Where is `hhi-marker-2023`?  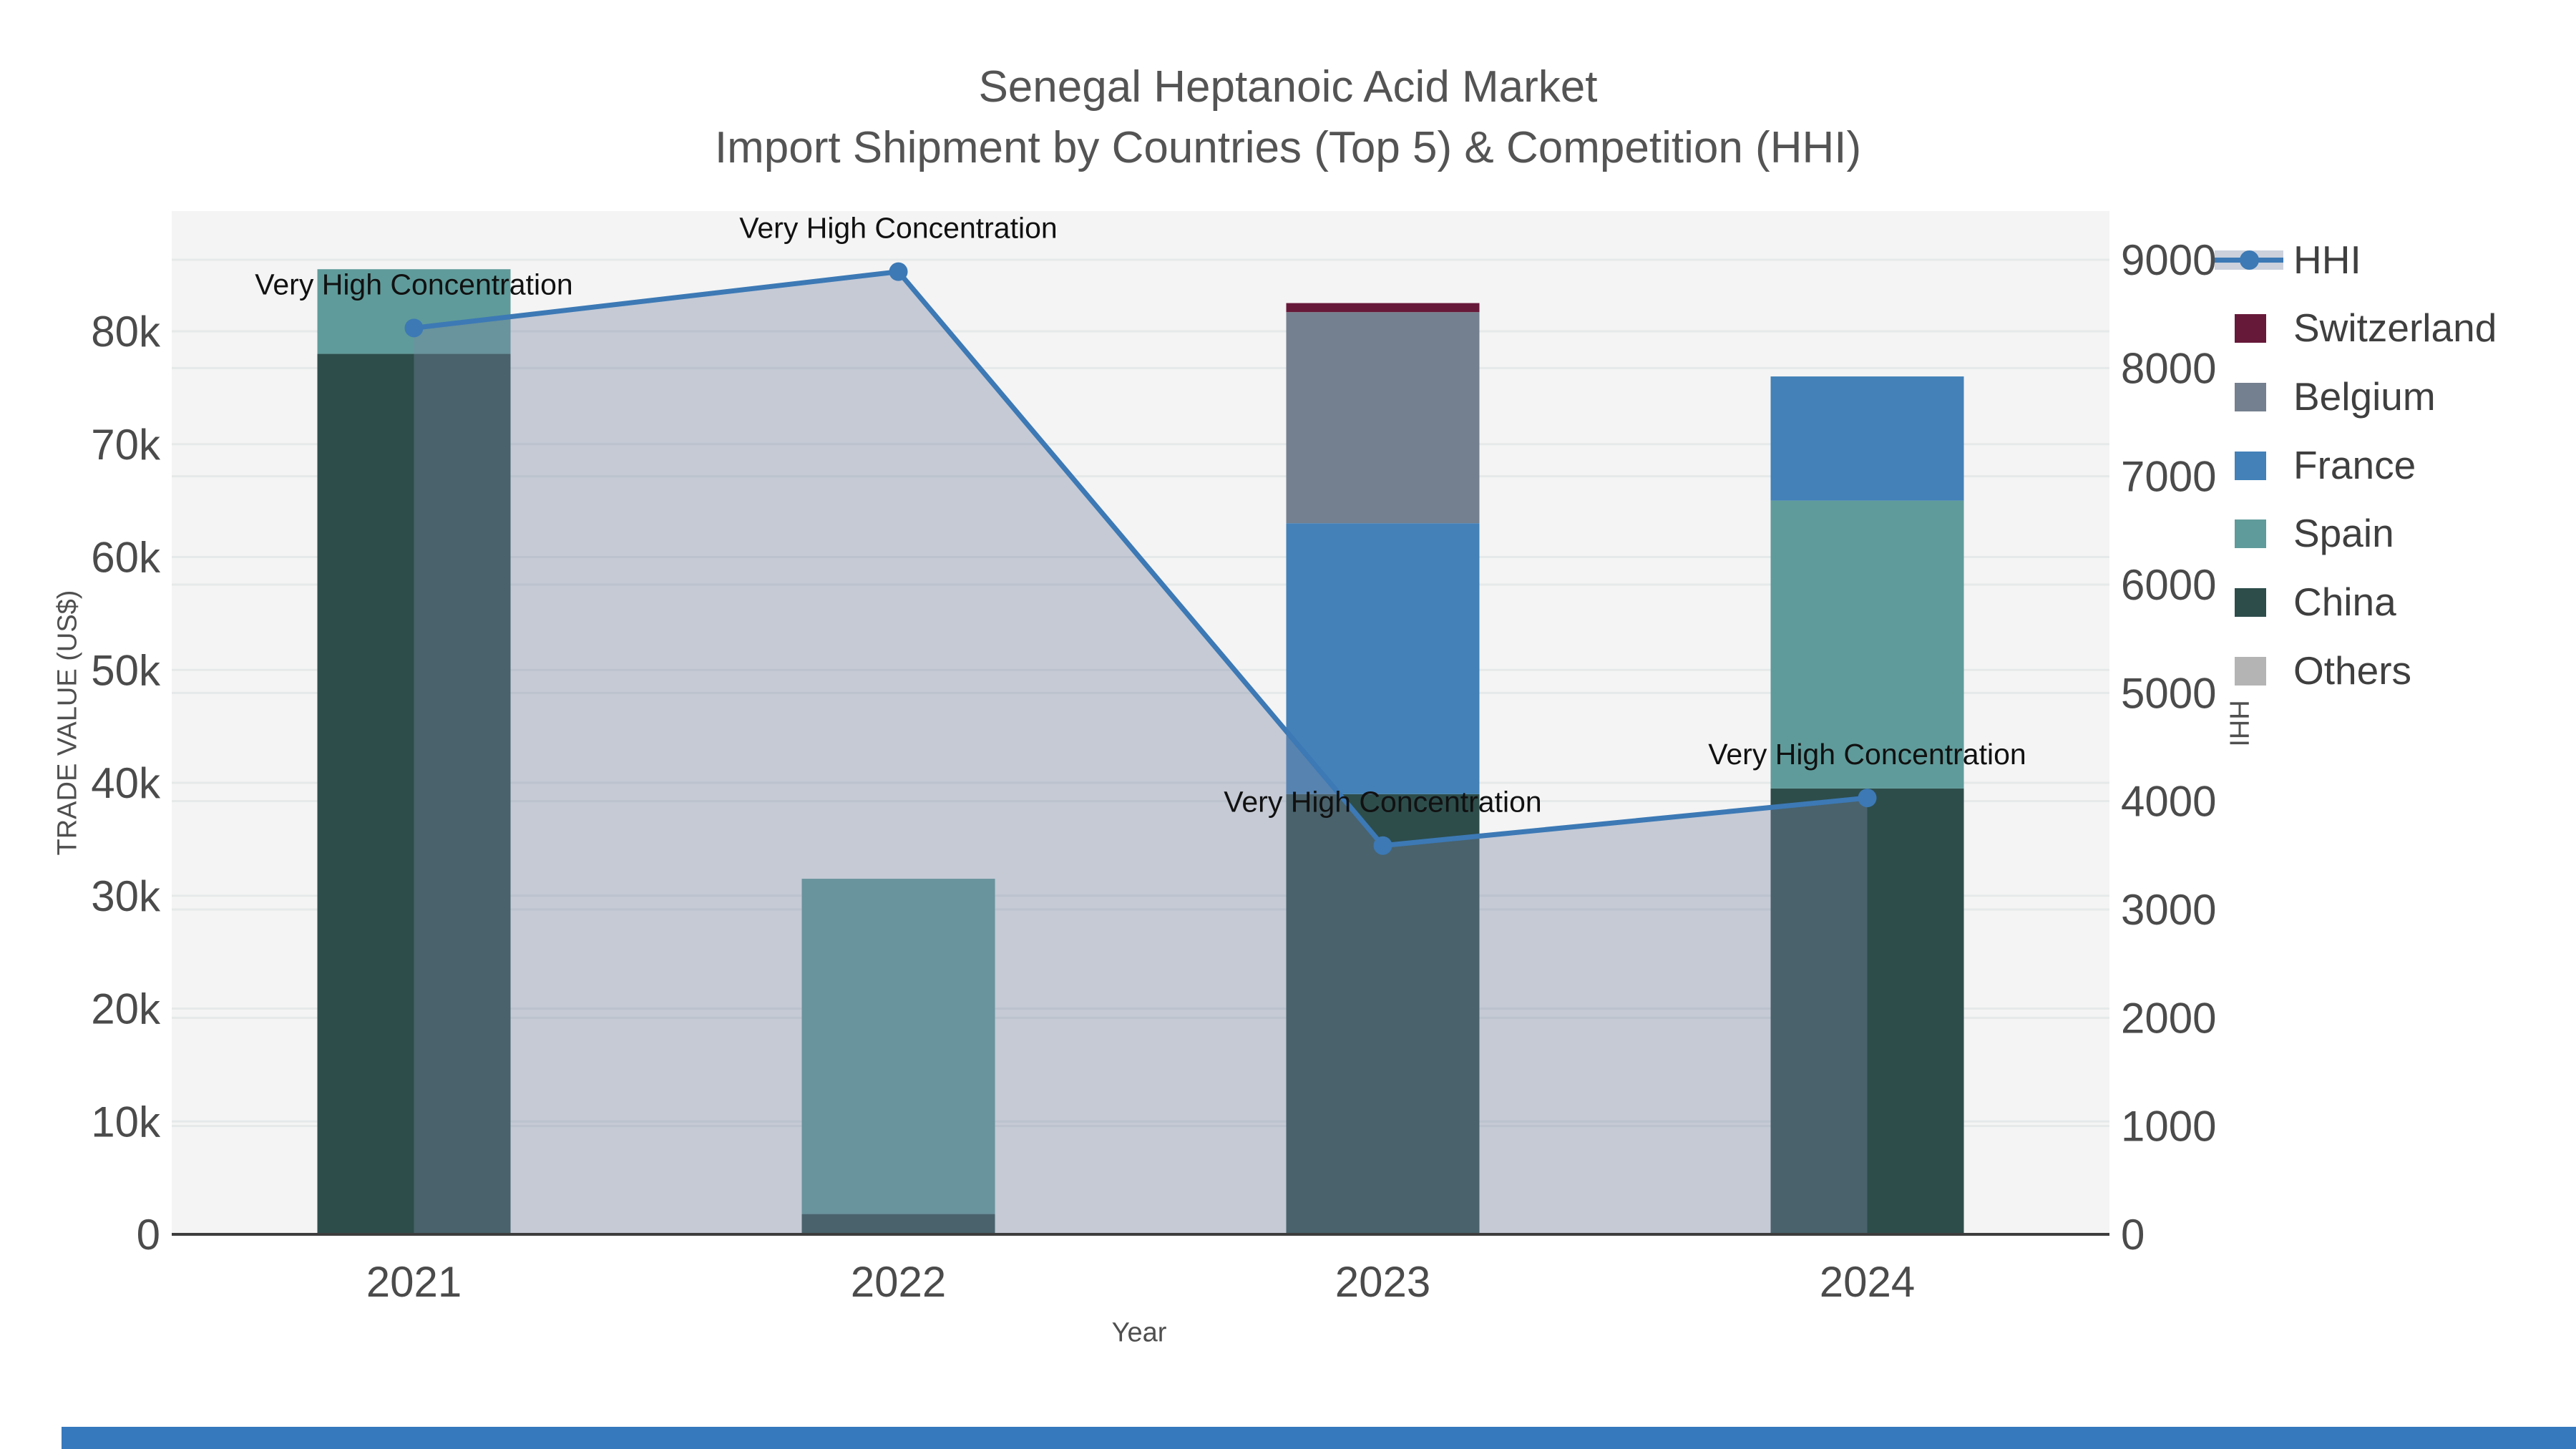
hhi-marker-2023 is located at coordinates (1382, 845).